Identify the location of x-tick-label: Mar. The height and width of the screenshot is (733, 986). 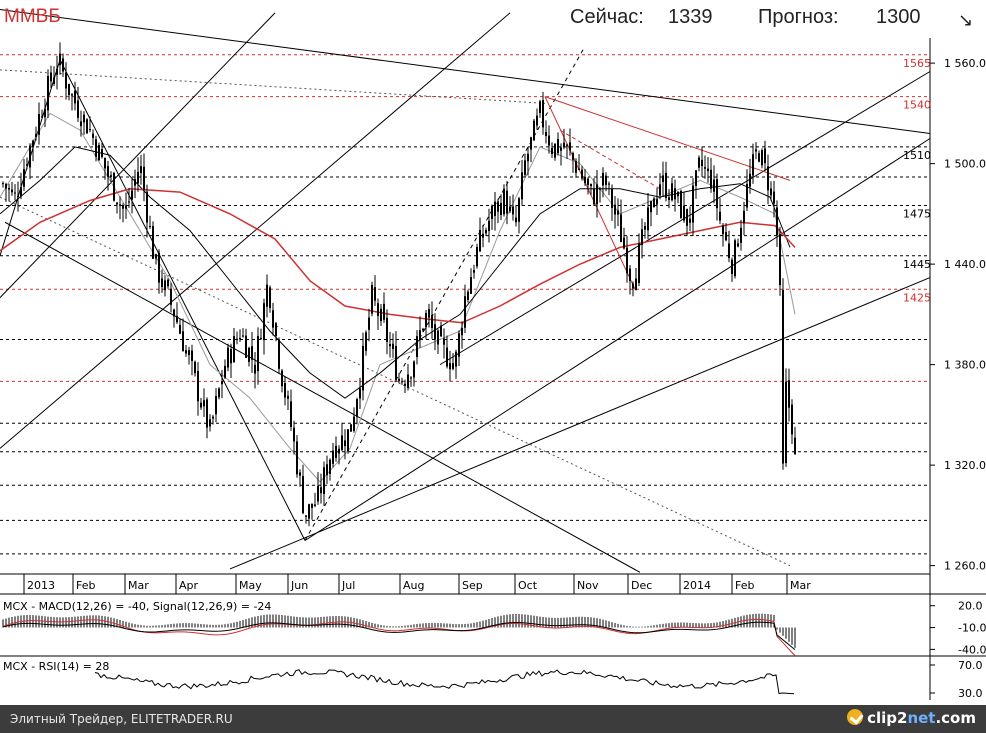
(138, 585).